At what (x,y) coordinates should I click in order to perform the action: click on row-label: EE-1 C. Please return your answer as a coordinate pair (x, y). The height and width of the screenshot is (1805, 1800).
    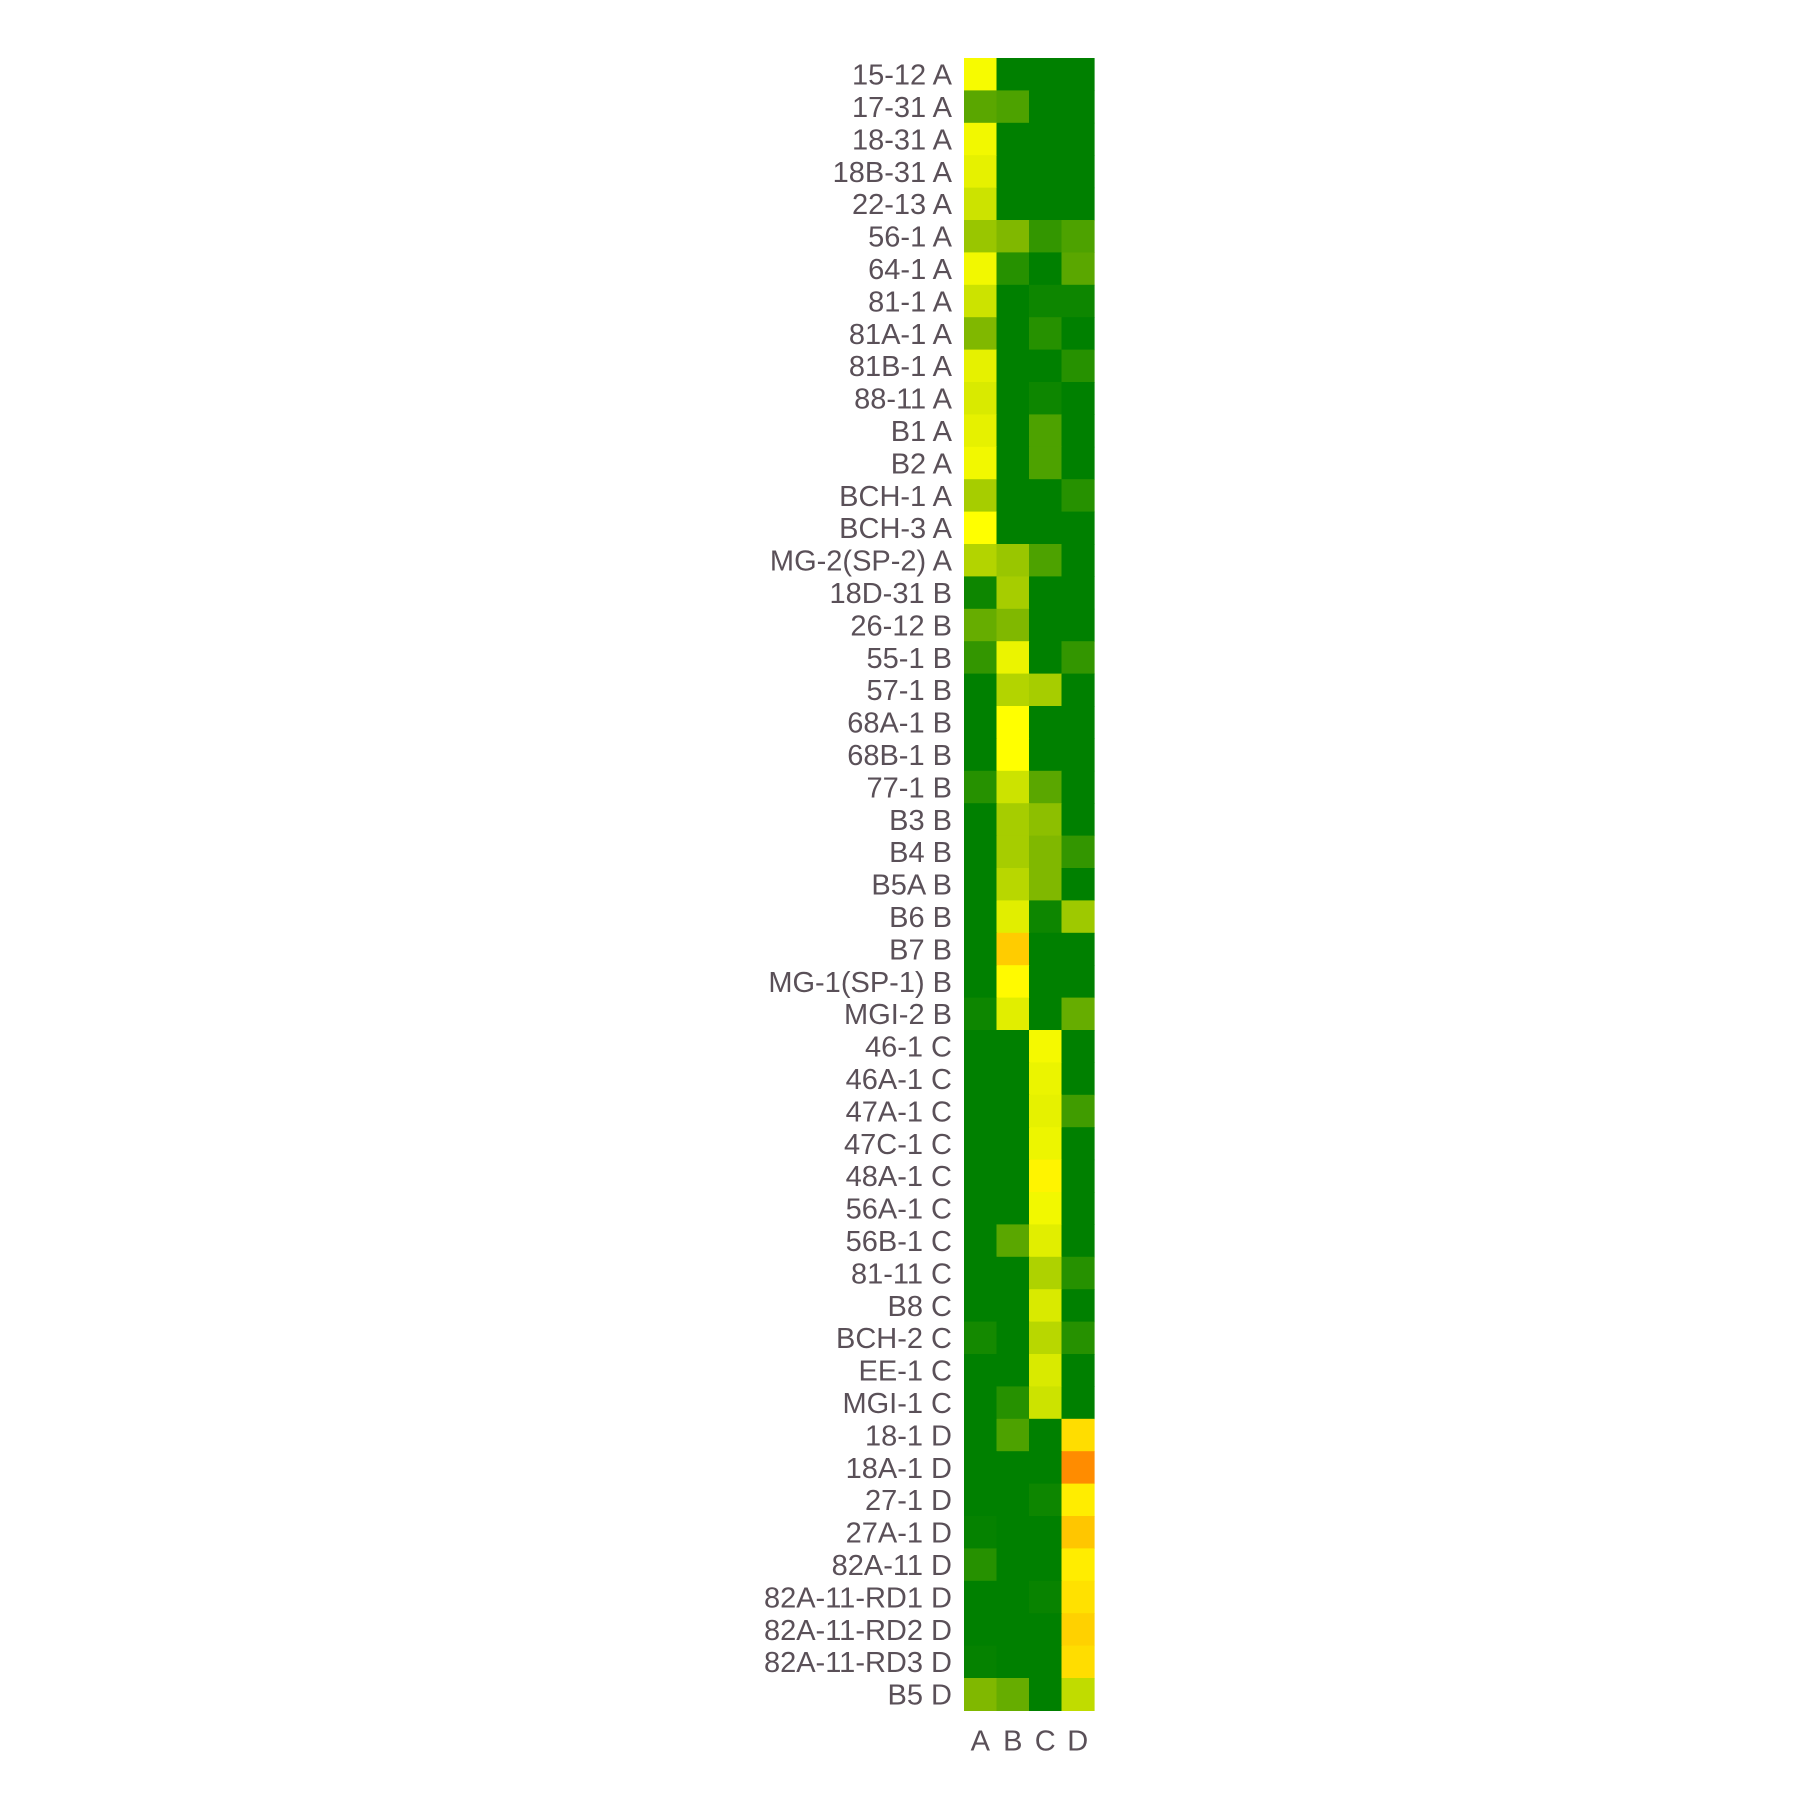
    Looking at the image, I should click on (905, 1372).